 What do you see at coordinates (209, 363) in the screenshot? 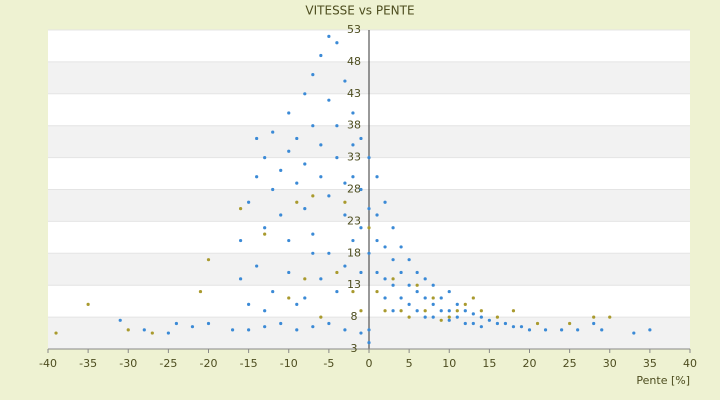
I see `x-tick-label: -20` at bounding box center [209, 363].